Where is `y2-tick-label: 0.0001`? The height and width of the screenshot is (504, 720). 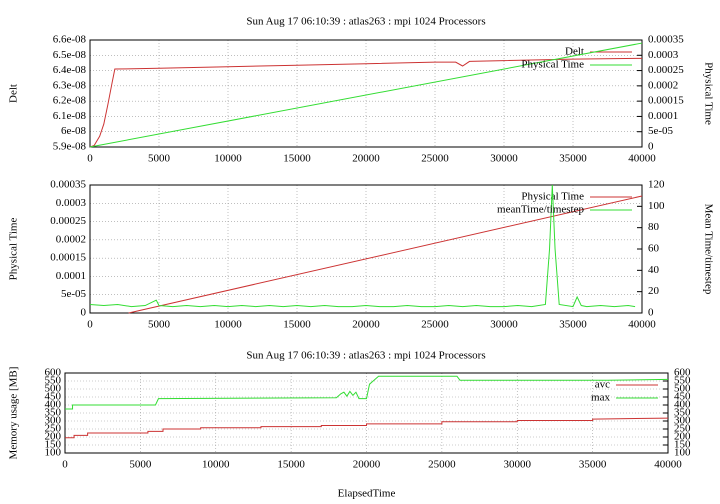 y2-tick-label: 0.0001 is located at coordinates (663, 116).